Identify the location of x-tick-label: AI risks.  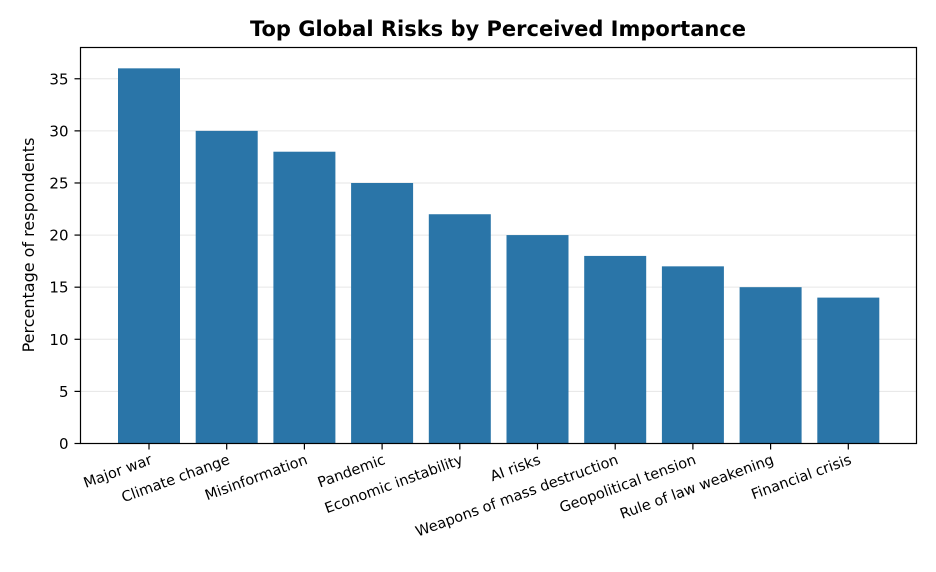
(515, 468).